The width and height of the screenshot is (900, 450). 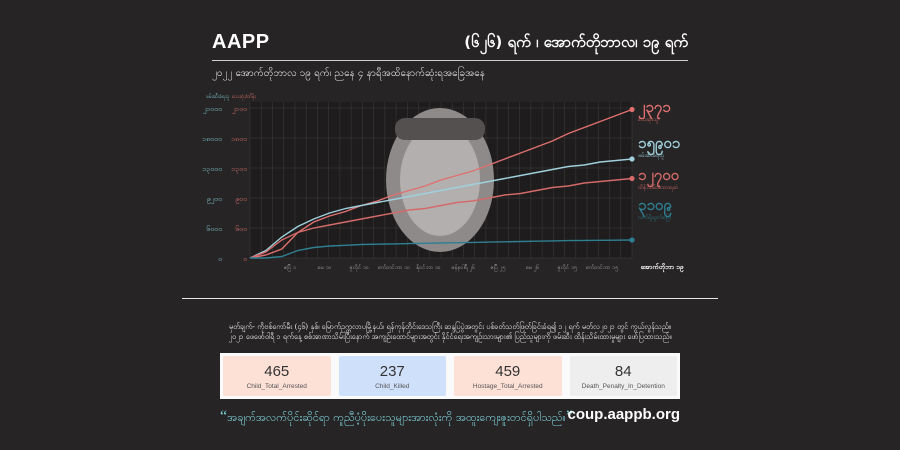 I want to click on left-axis-title: ဖမ်းဆီးခံရသူ, so click(x=218, y=97).